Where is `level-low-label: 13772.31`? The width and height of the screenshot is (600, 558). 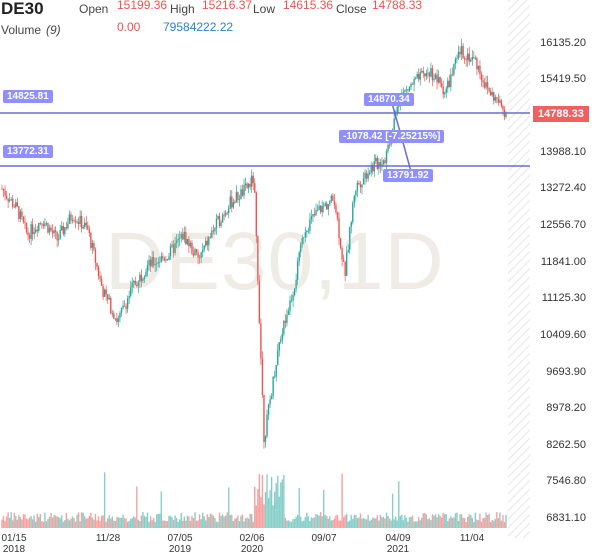
level-low-label: 13772.31 is located at coordinates (28, 151).